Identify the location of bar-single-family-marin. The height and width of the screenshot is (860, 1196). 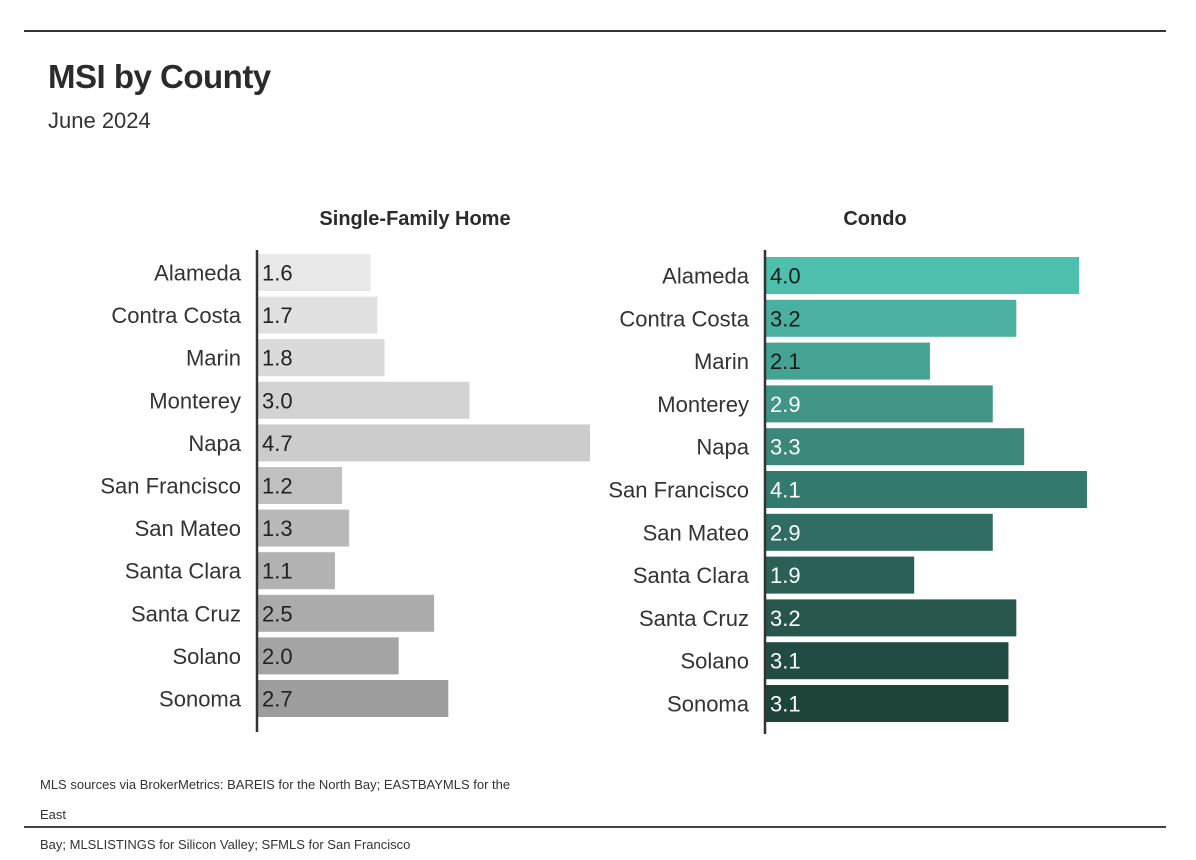
(321, 358).